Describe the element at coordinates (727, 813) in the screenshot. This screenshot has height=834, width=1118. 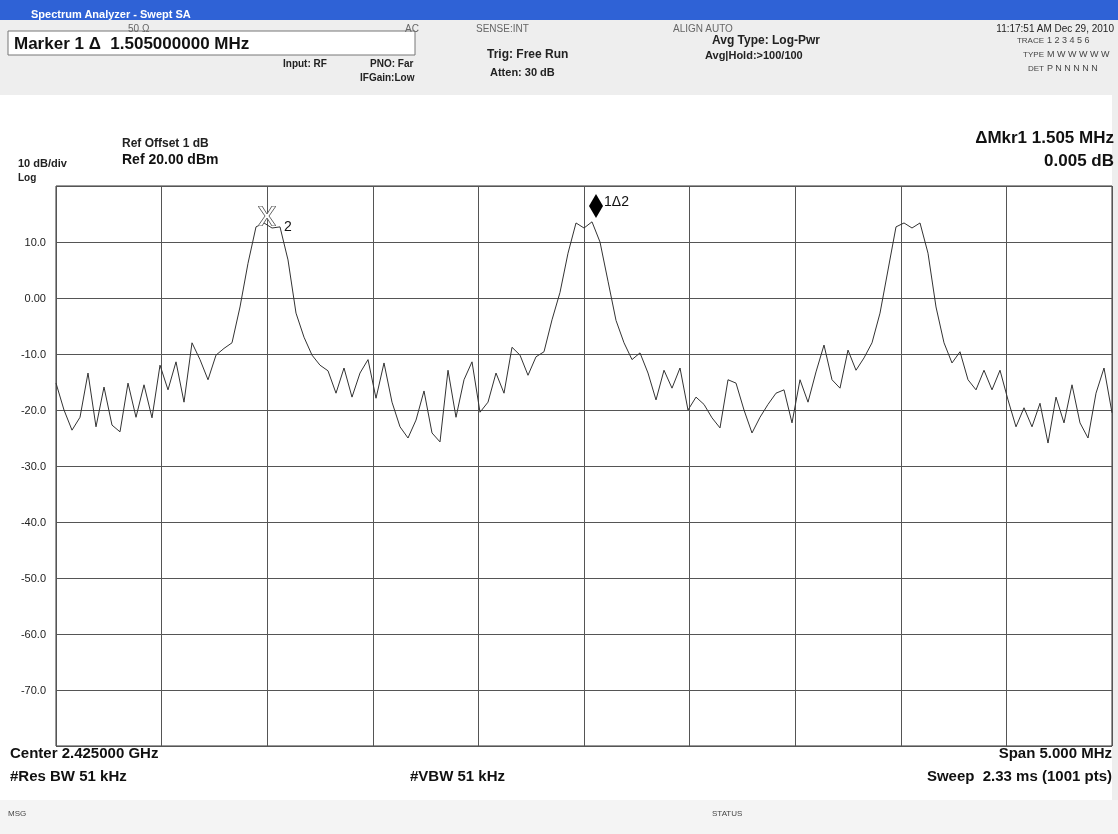
I see `text: STATUS` at that location.